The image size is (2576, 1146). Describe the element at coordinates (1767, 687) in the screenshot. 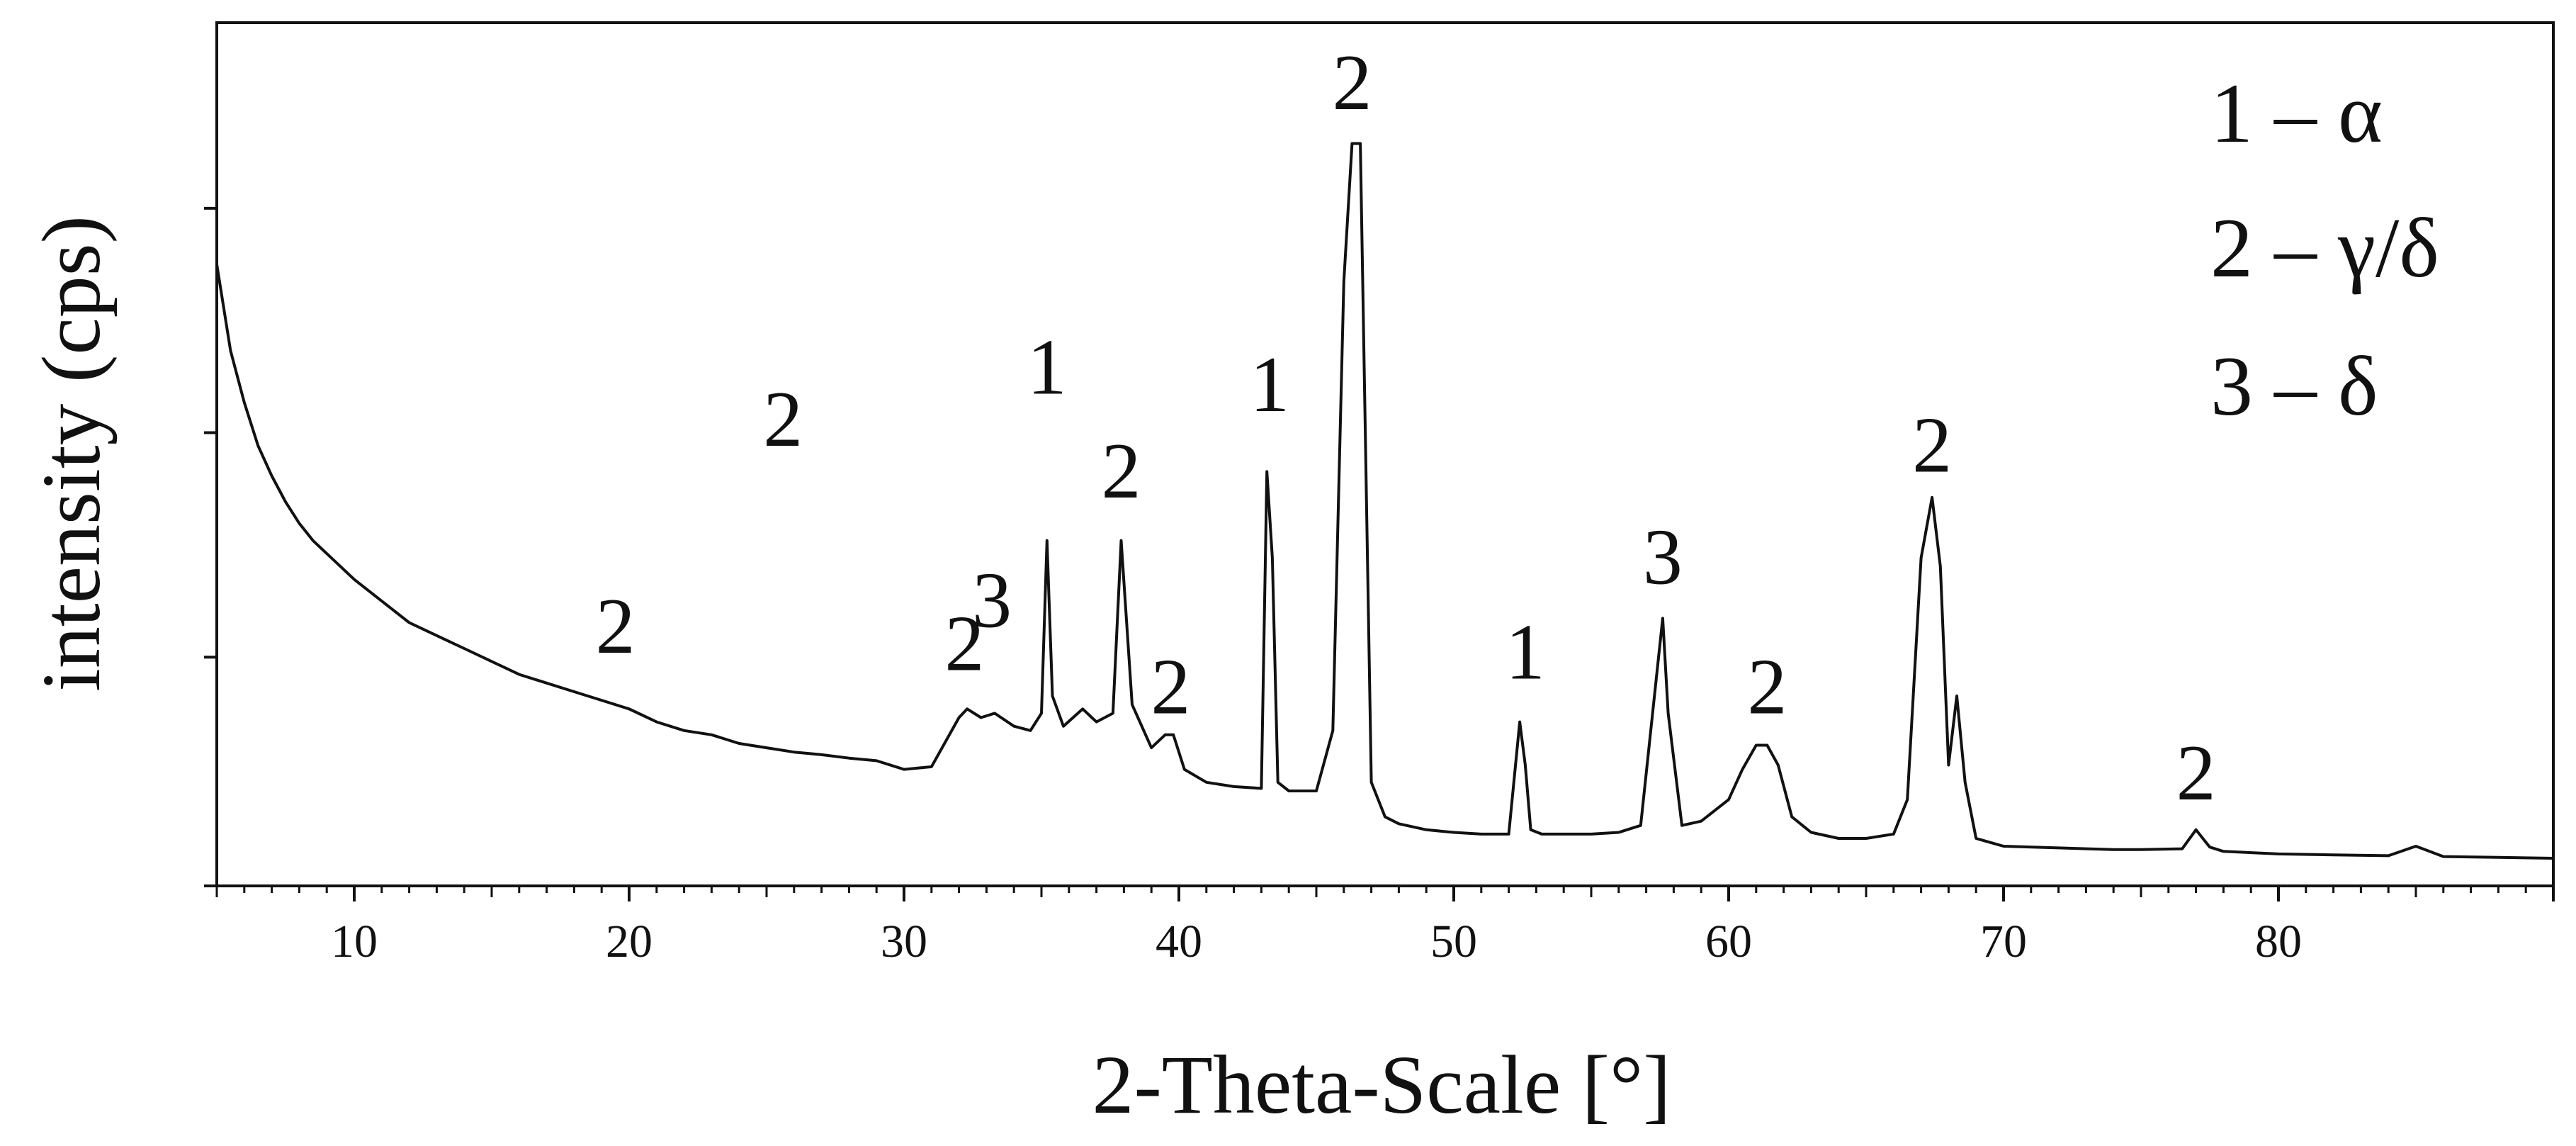

I see `peak-label-11: 2` at that location.